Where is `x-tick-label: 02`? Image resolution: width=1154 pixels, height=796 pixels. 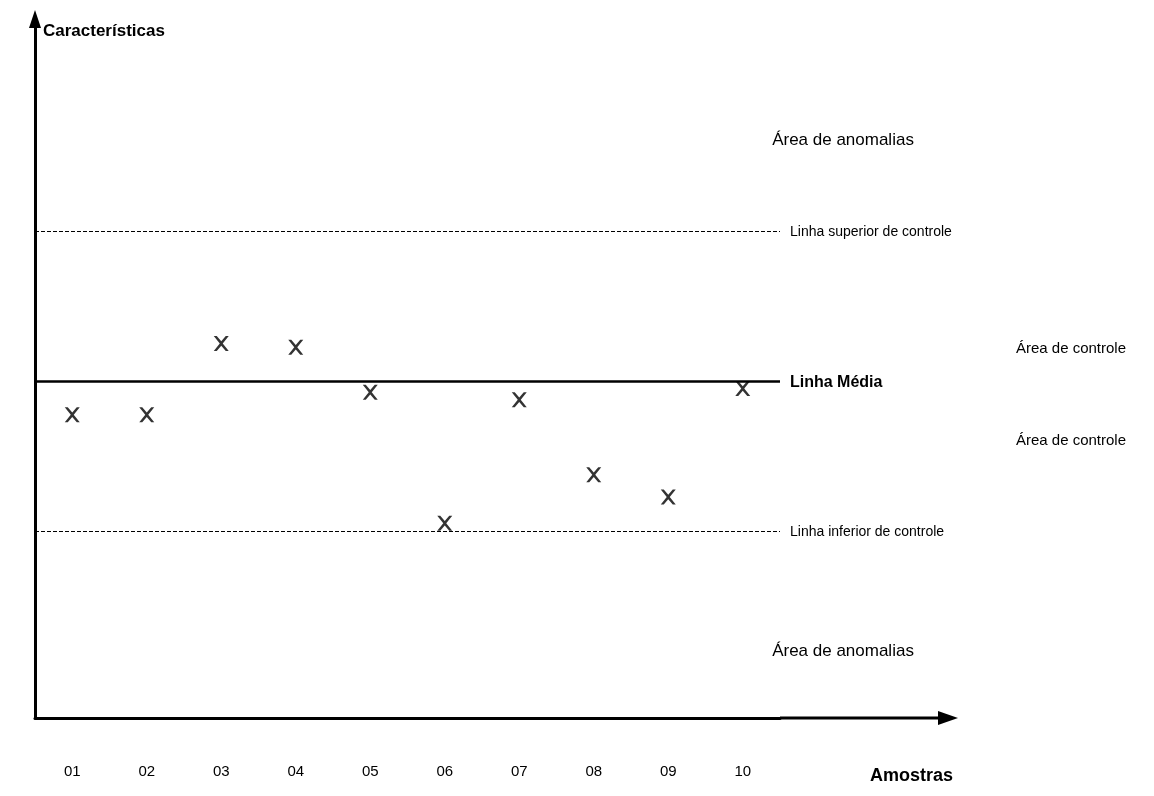 x-tick-label: 02 is located at coordinates (147, 770).